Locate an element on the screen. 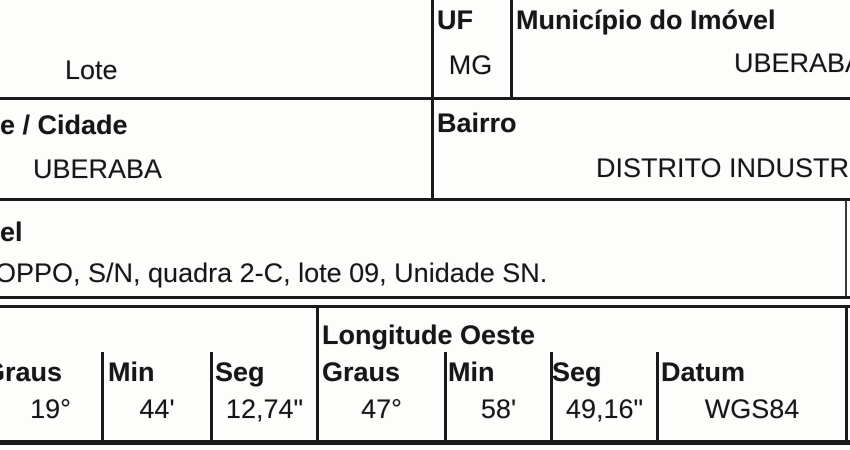  lon-graus-value: 47° is located at coordinates (381, 409).